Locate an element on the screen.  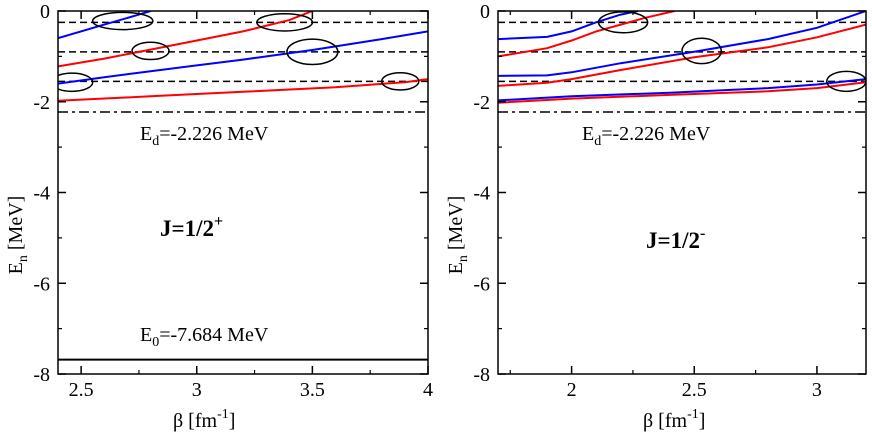
left-series-red-upper is located at coordinates (185, 39).